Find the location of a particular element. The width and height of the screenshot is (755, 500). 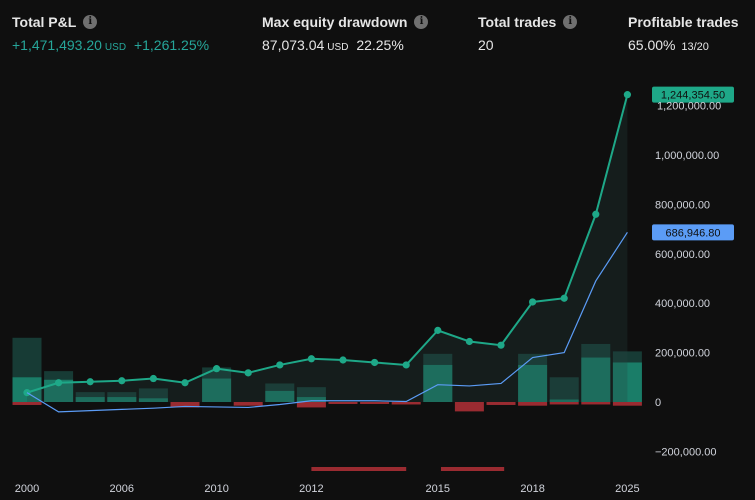

y-tick-label: −200,000.00 is located at coordinates (685, 452).